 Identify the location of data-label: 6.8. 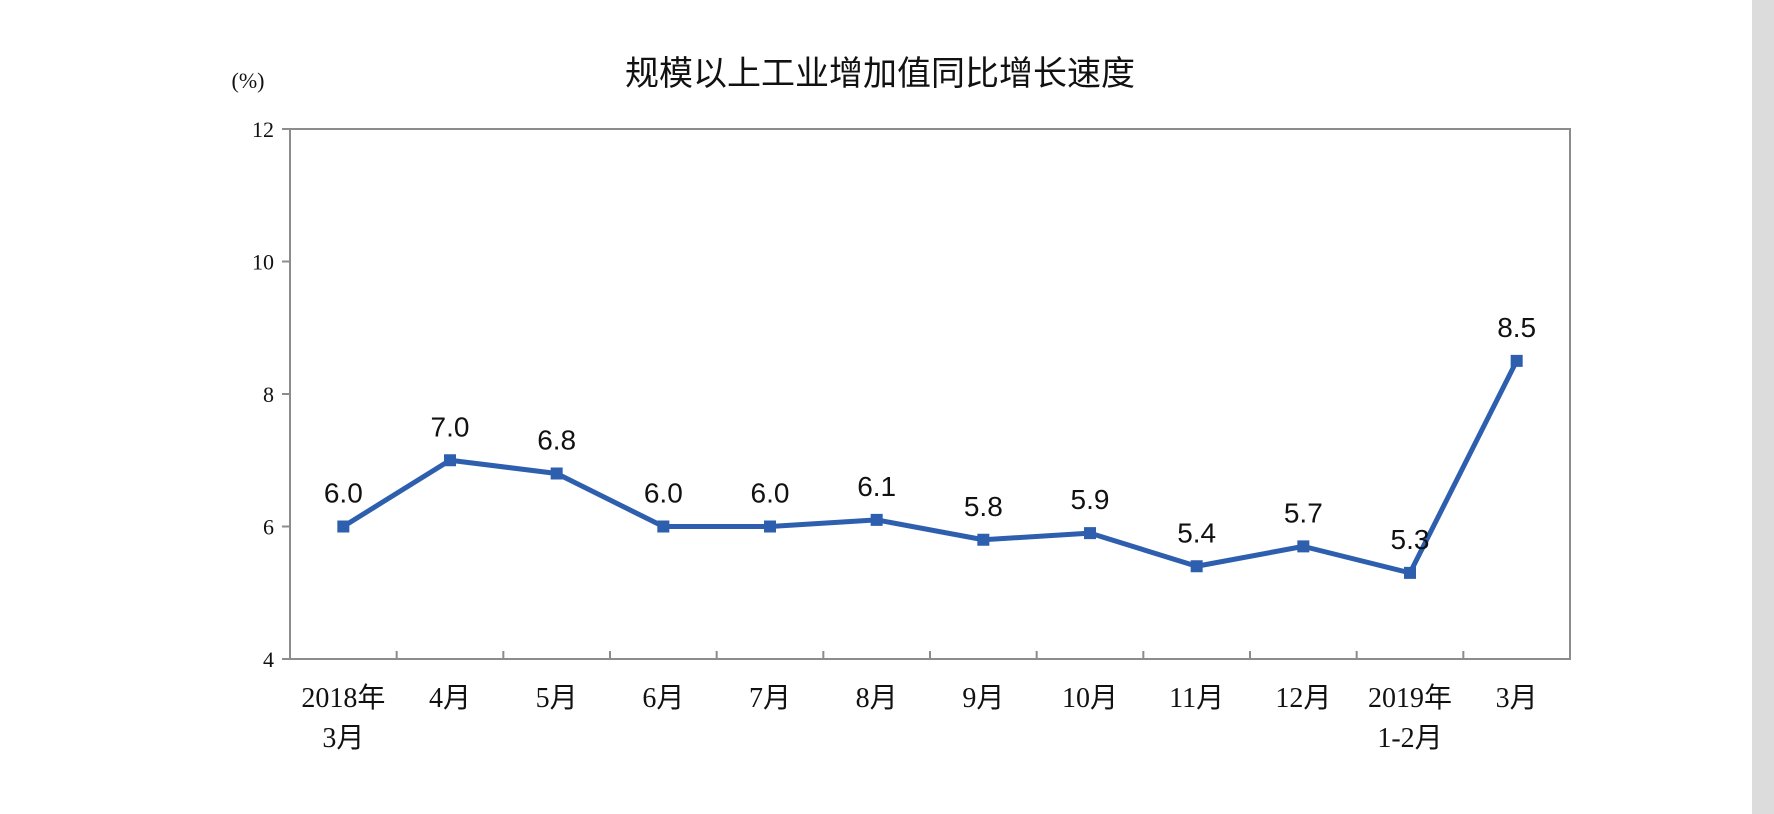
(556, 440).